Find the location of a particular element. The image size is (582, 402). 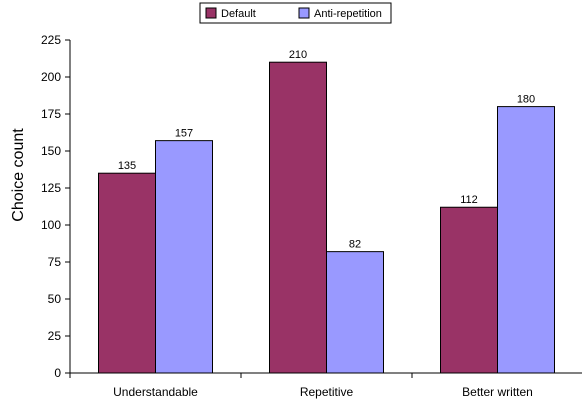

y-tick-label: 0 is located at coordinates (57, 373).